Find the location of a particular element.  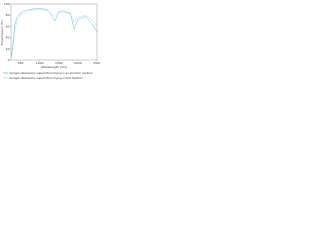

y-tick-label: 80 is located at coordinates (8, 15).